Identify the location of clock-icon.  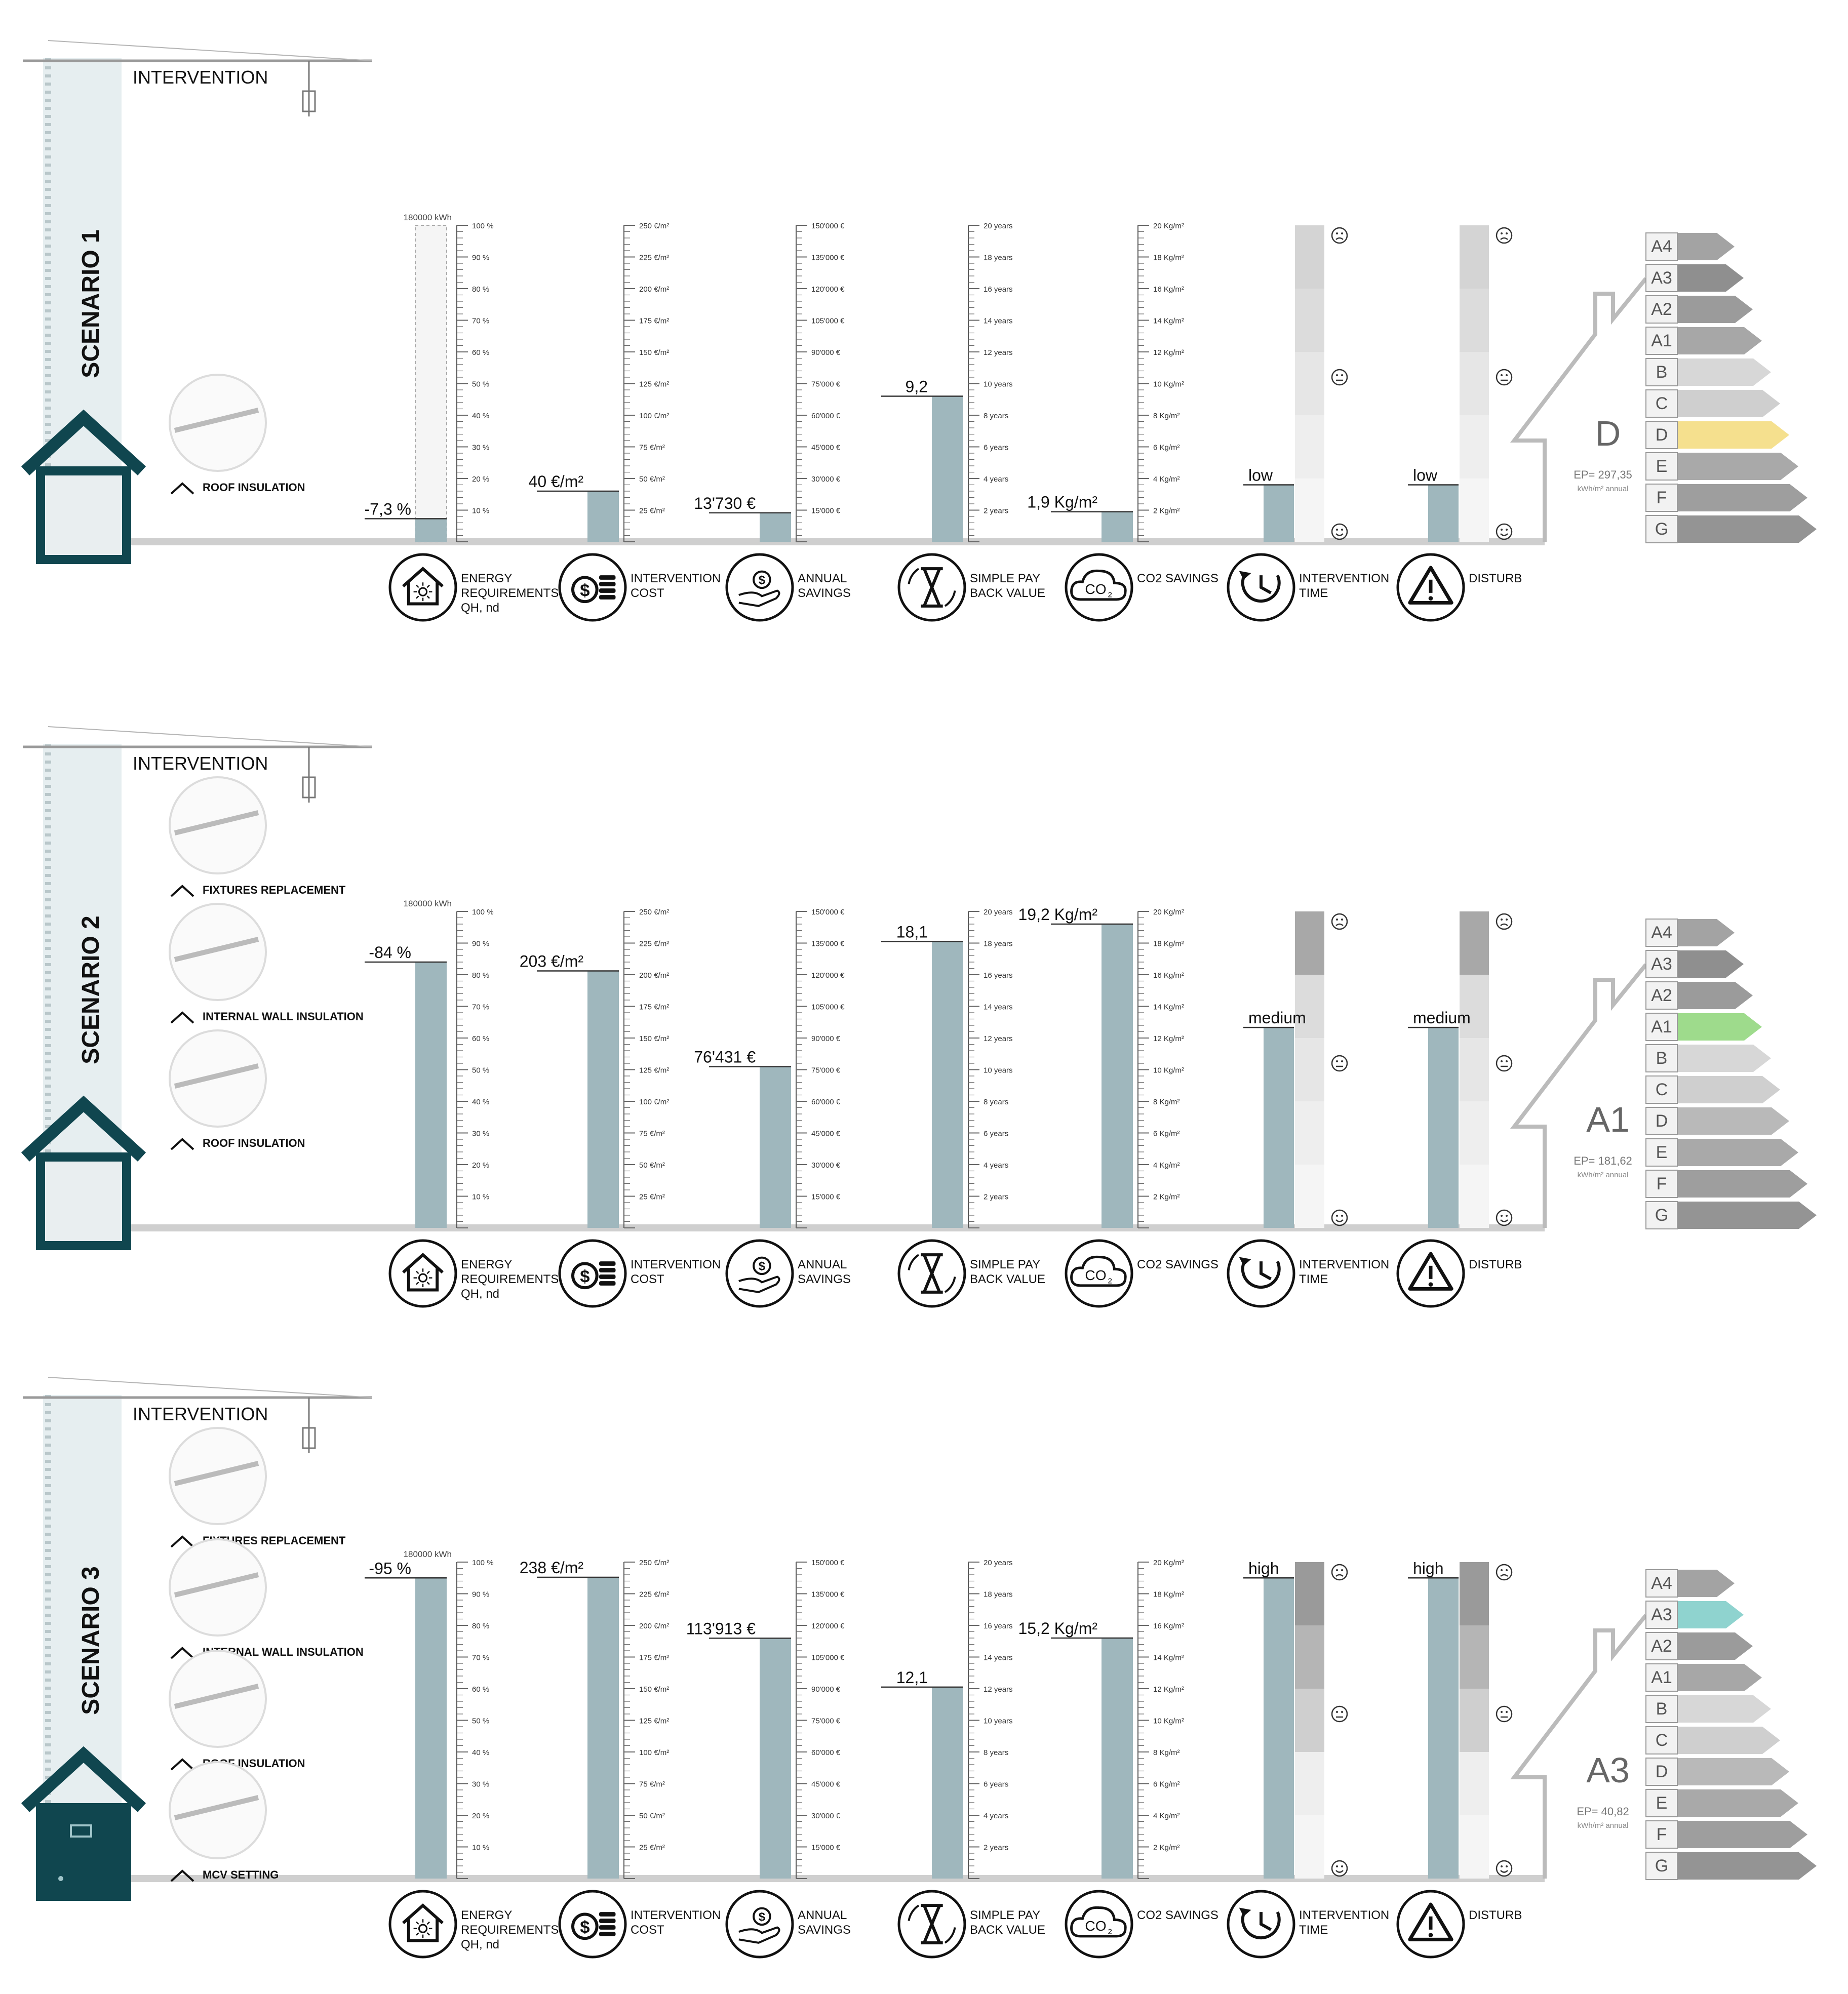
(1261, 1273).